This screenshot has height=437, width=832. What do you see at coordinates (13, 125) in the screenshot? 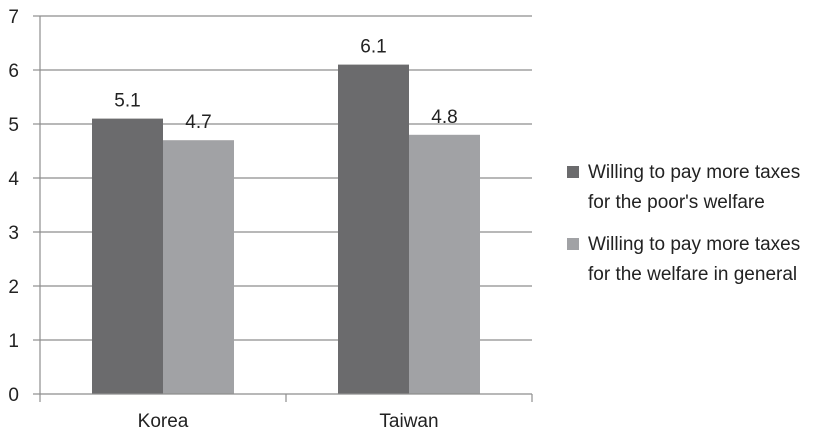
I see `y-tick-label: 5` at bounding box center [13, 125].